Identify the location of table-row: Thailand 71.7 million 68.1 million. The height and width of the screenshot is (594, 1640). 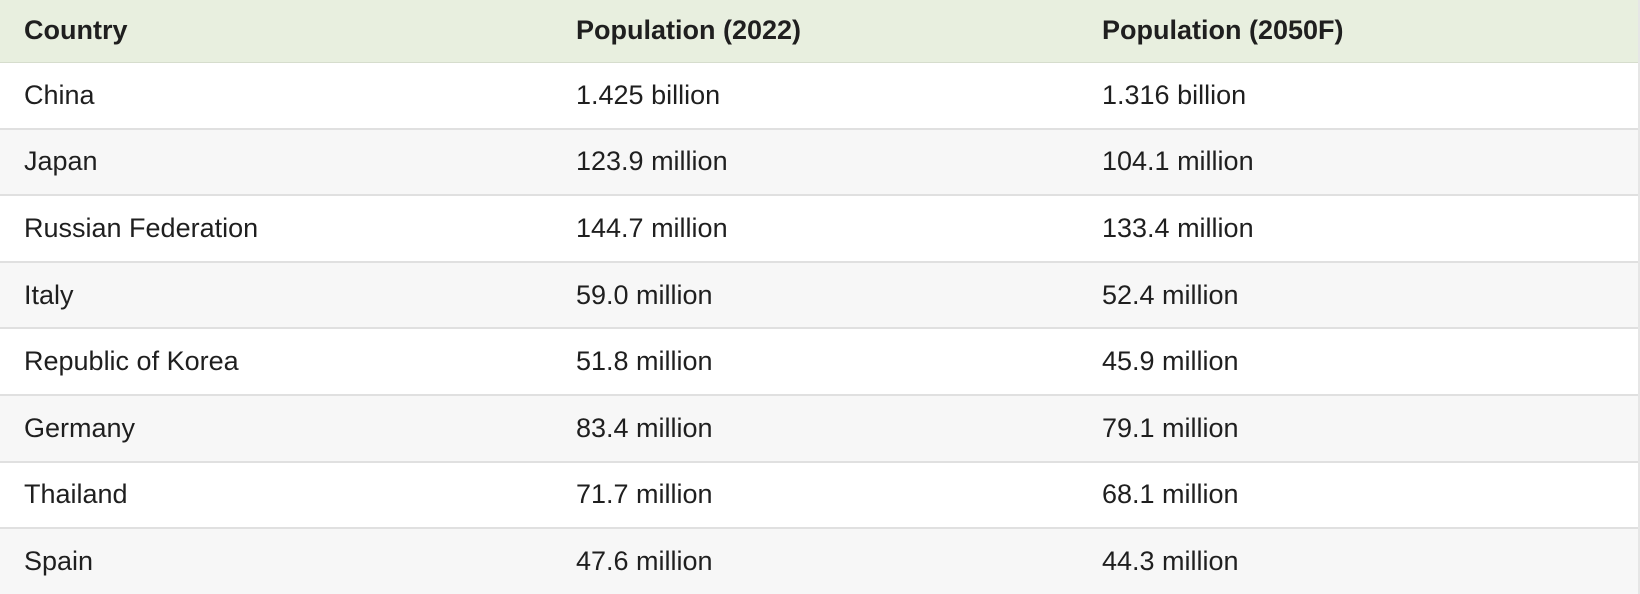
(819, 495).